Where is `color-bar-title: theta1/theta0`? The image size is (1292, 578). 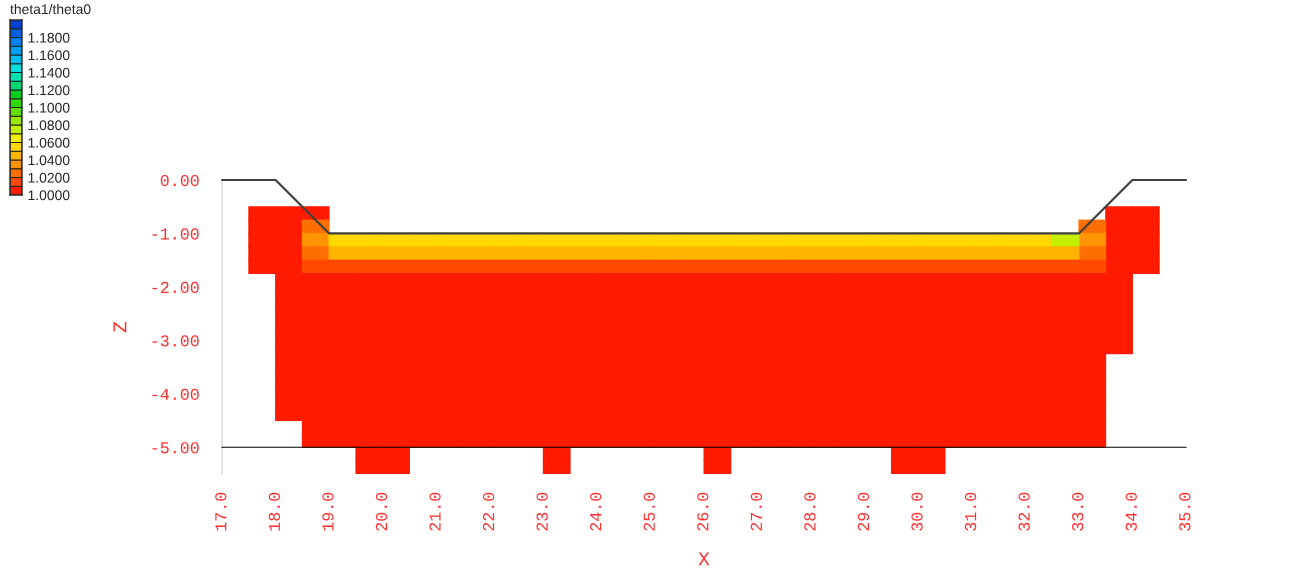 color-bar-title: theta1/theta0 is located at coordinates (50, 9).